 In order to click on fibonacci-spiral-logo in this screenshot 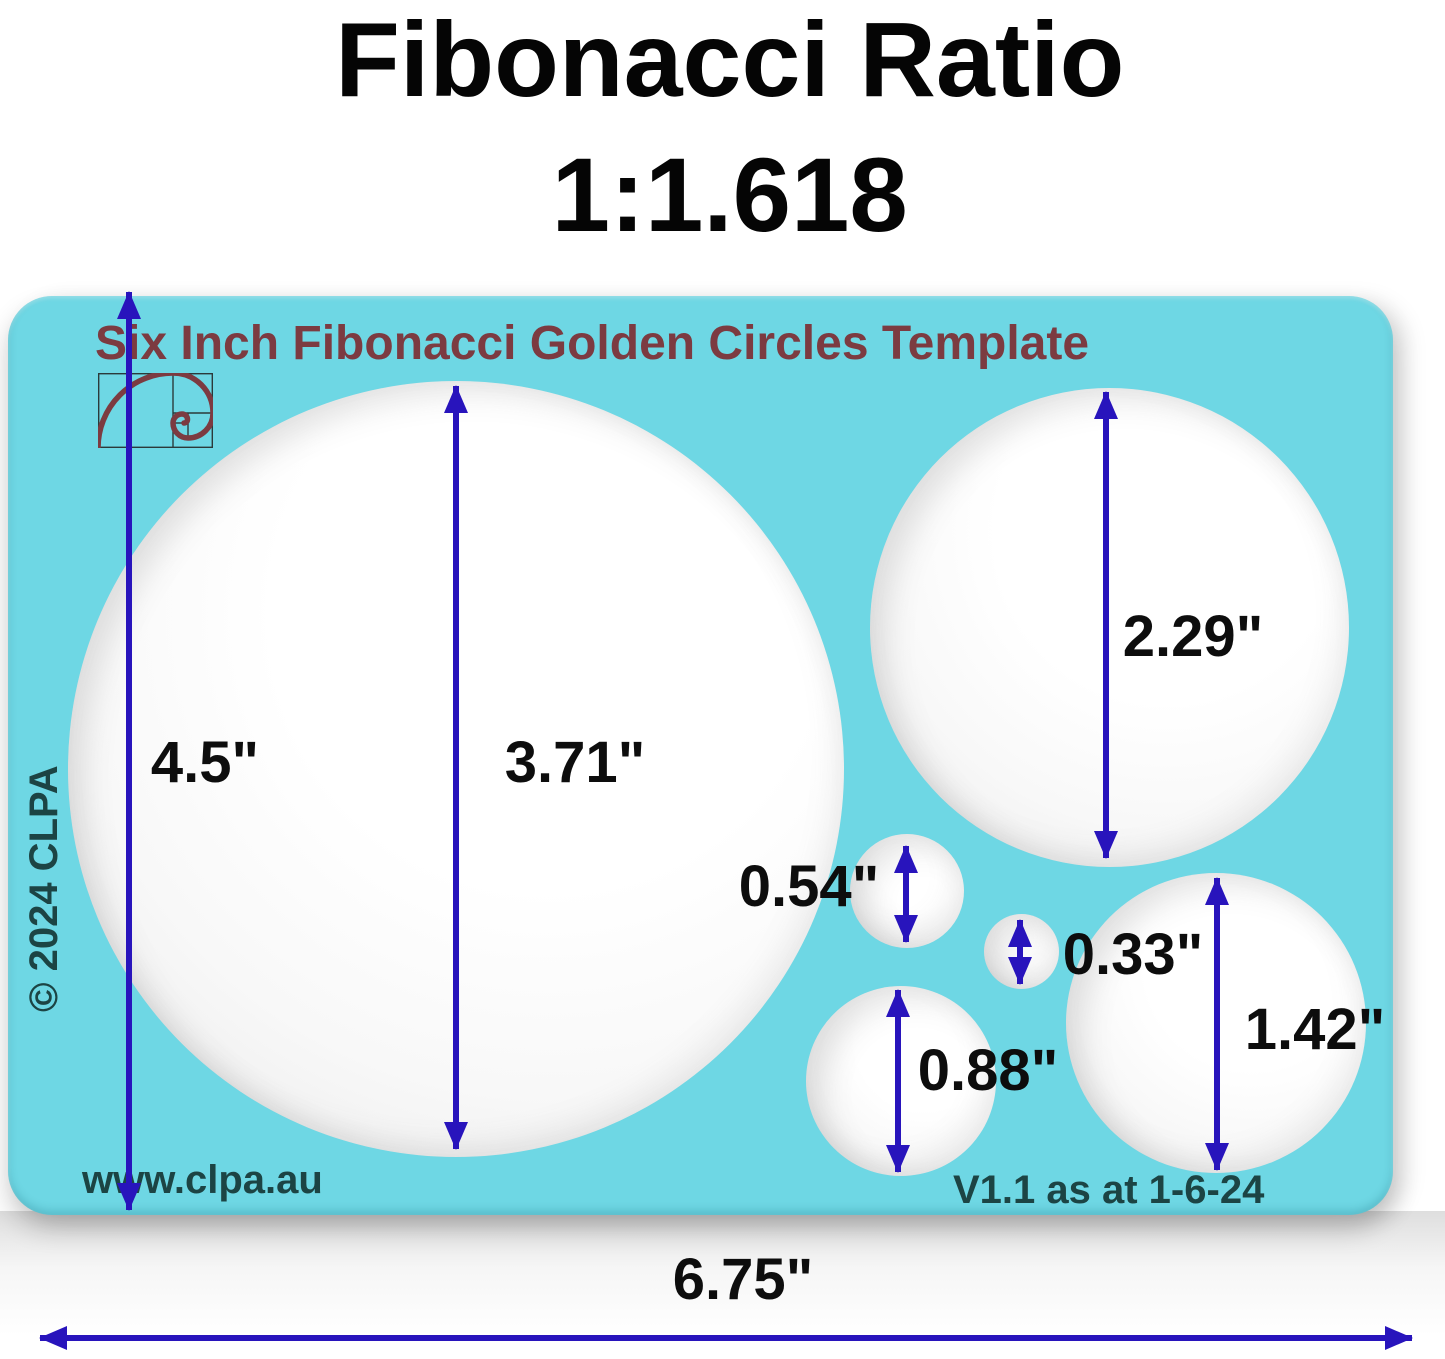, I will do `click(155, 410)`.